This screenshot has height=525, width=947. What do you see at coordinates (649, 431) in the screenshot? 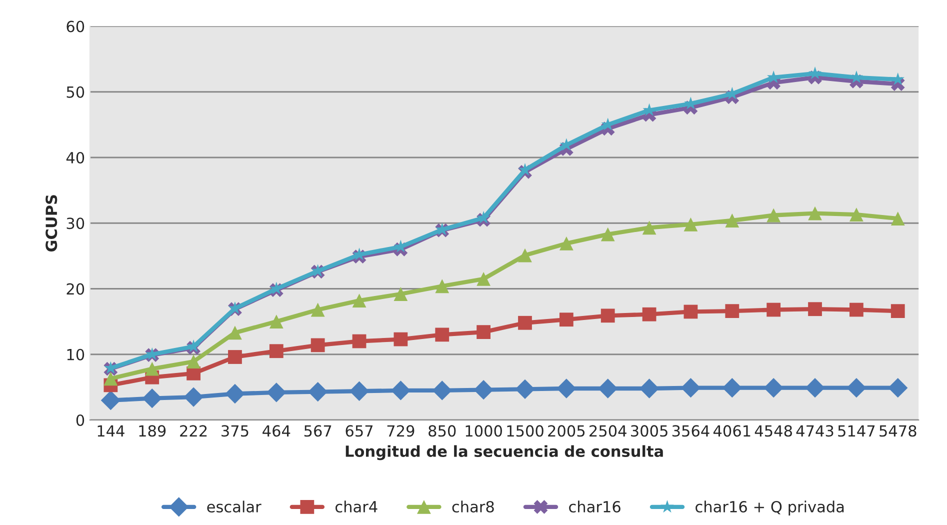
I see `x-tick-label: 3005` at bounding box center [649, 431].